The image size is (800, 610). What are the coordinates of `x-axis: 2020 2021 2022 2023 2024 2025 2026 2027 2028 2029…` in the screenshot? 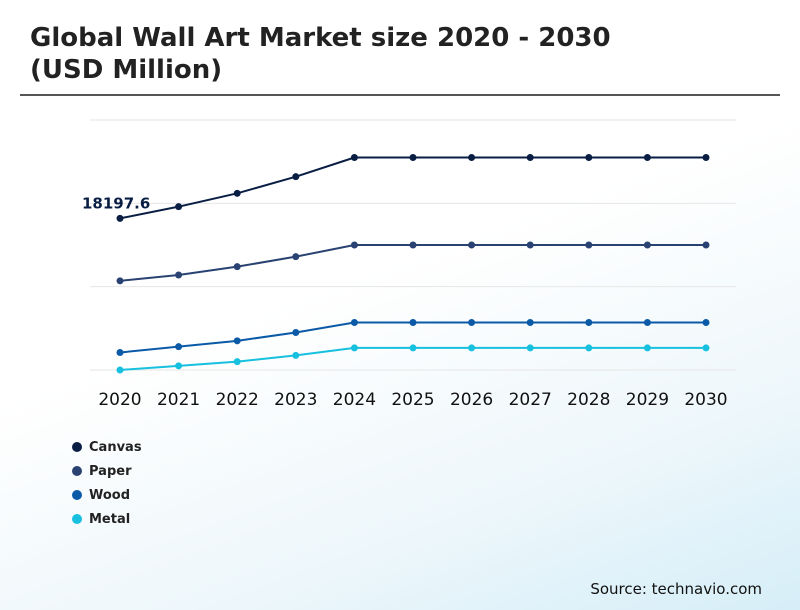 It's located at (412, 400).